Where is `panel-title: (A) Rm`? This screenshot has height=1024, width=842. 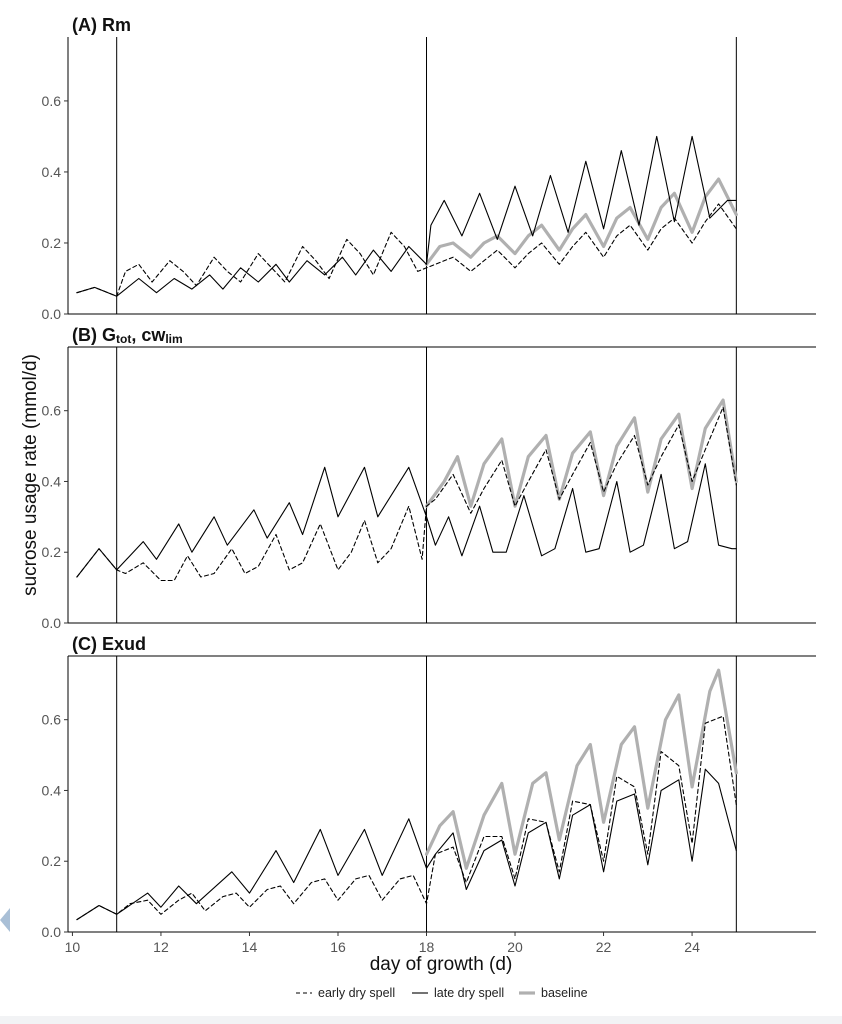 panel-title: (A) Rm is located at coordinates (101, 25).